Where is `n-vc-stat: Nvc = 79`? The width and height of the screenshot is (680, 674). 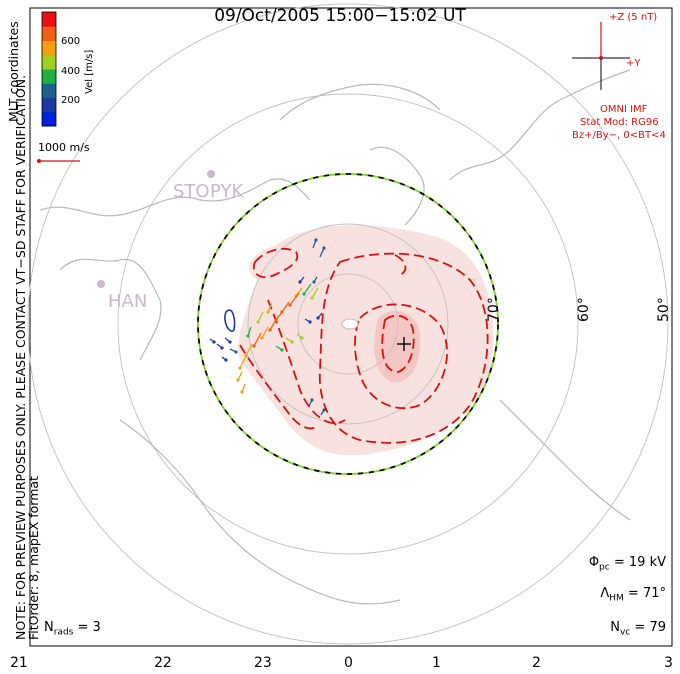
n-vc-stat: Nvc = 79 is located at coordinates (638, 629).